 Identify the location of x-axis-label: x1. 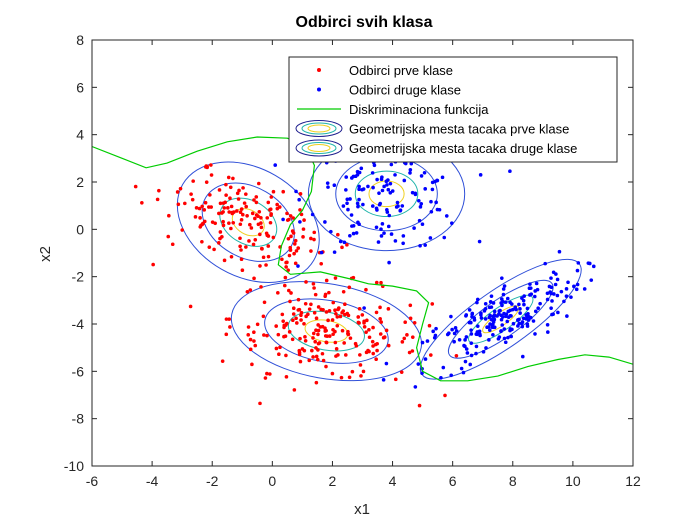
(362, 509).